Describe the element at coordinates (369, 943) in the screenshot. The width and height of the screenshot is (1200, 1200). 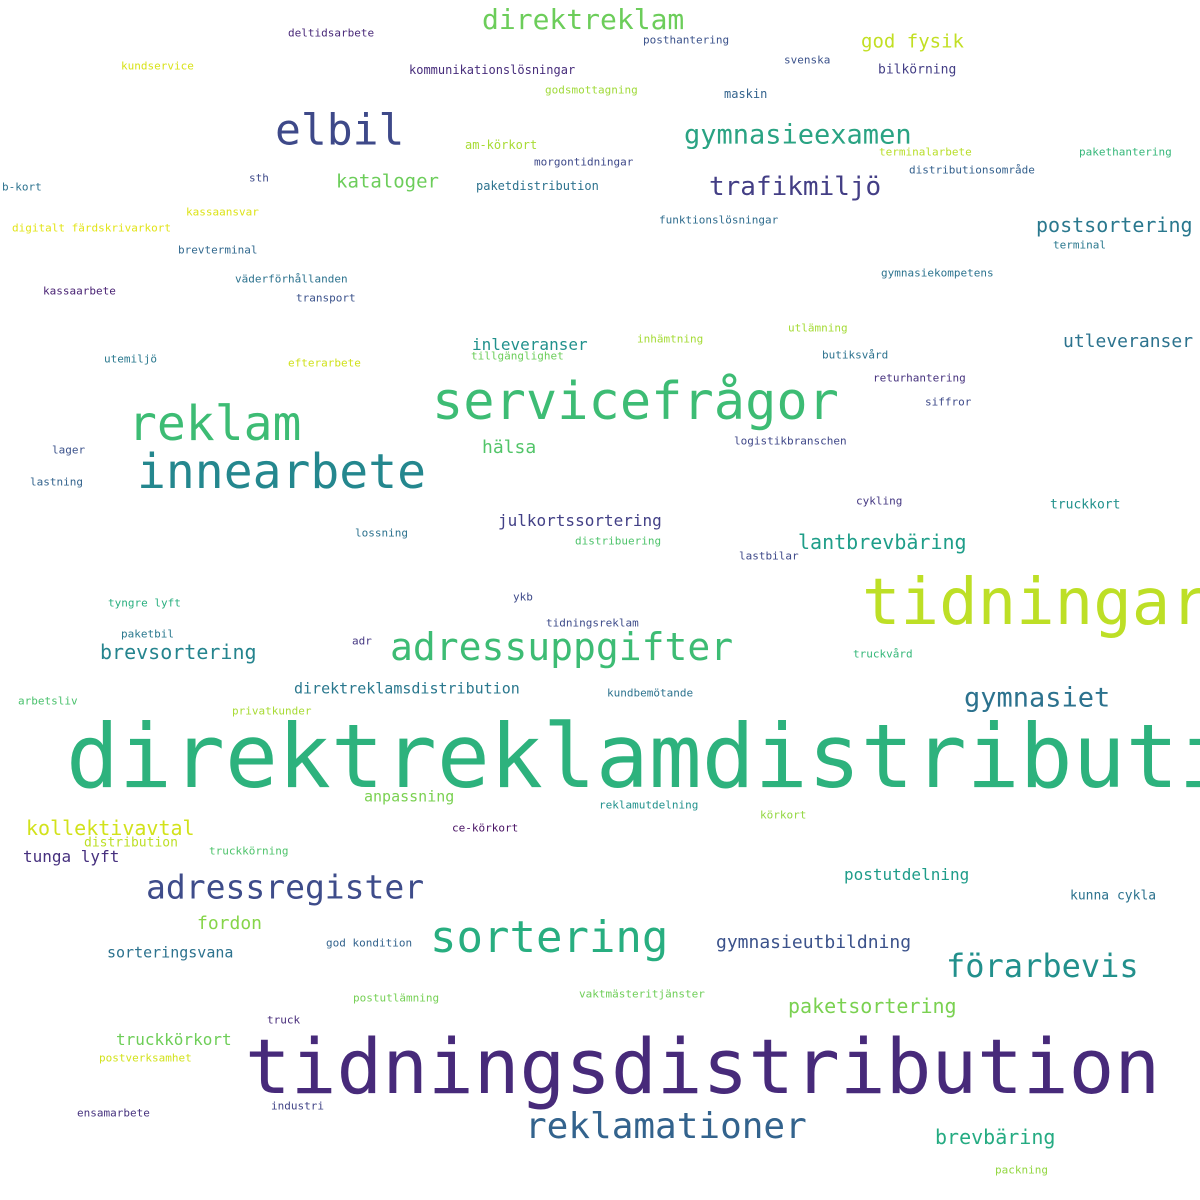
I see `word-god-kondition: god kondition` at that location.